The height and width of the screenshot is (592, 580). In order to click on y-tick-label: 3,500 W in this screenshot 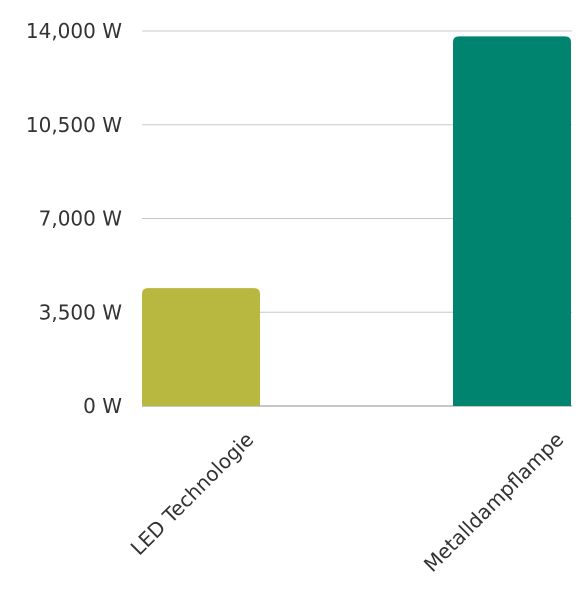, I will do `click(81, 312)`.